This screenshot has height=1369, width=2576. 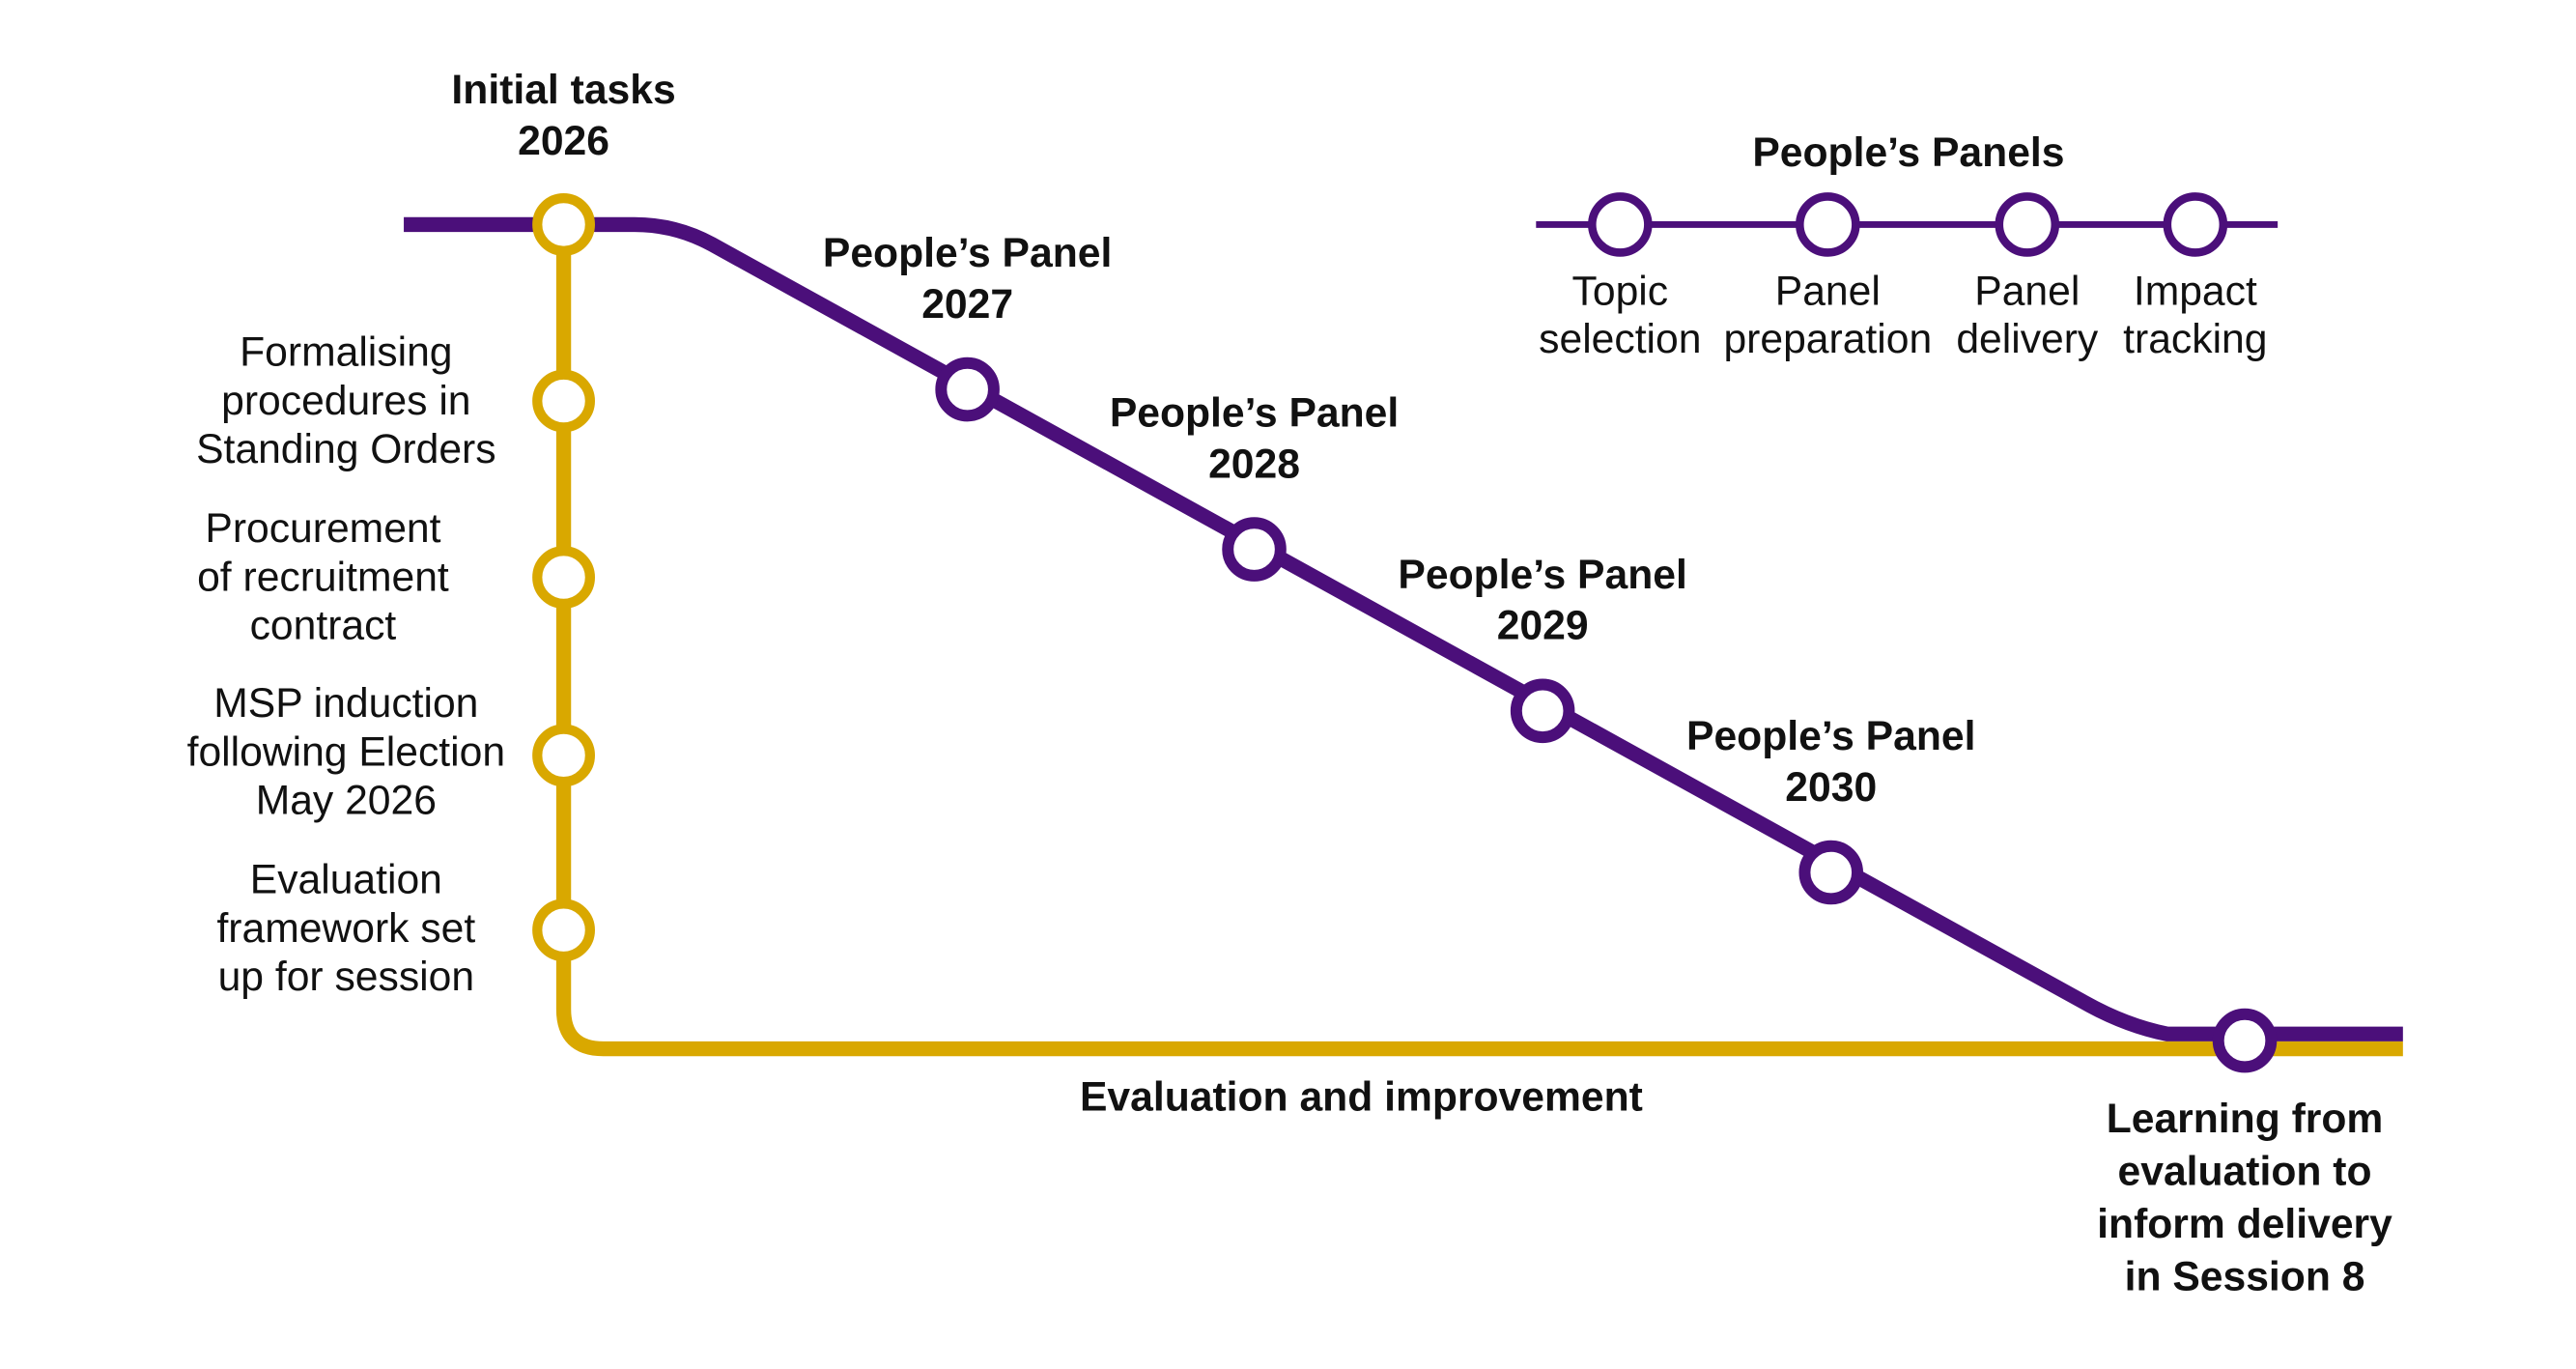 What do you see at coordinates (346, 449) in the screenshot?
I see `task-label: Standing Orders` at bounding box center [346, 449].